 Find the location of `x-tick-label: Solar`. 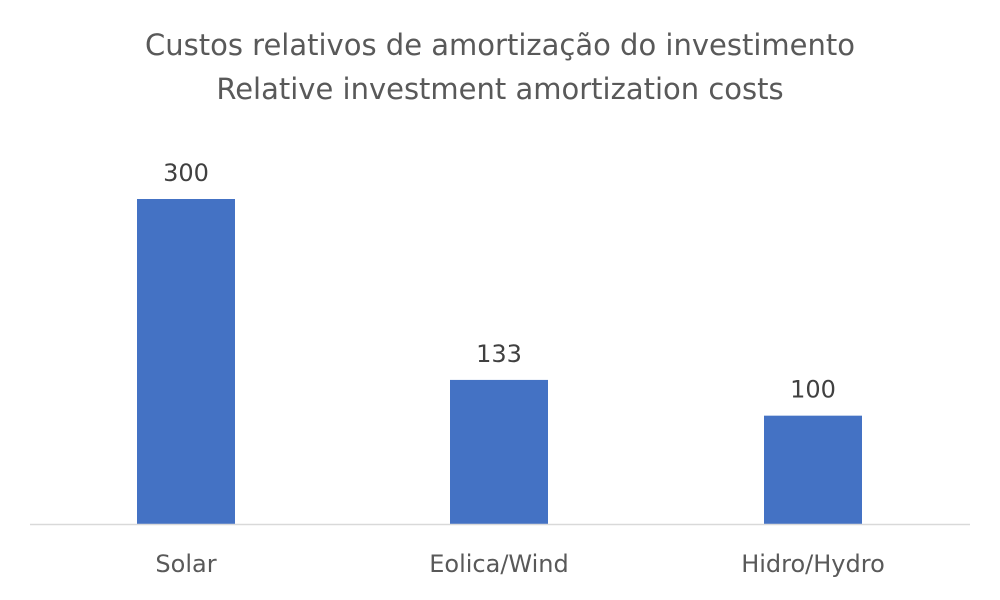

x-tick-label: Solar is located at coordinates (185, 564).